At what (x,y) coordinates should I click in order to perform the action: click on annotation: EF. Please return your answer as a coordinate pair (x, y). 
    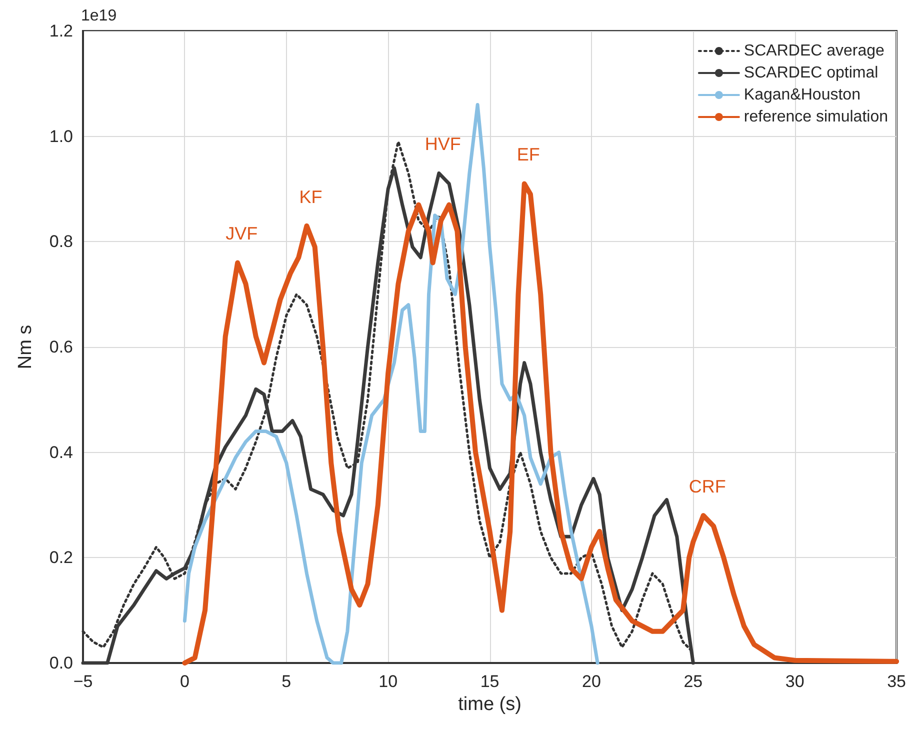
    Looking at the image, I should click on (528, 154).